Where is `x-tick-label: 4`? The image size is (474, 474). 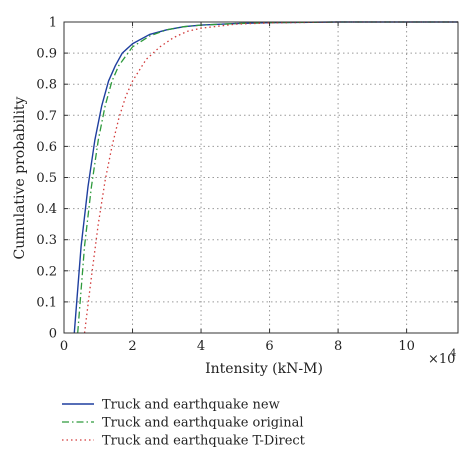 x-tick-label: 4 is located at coordinates (201, 346).